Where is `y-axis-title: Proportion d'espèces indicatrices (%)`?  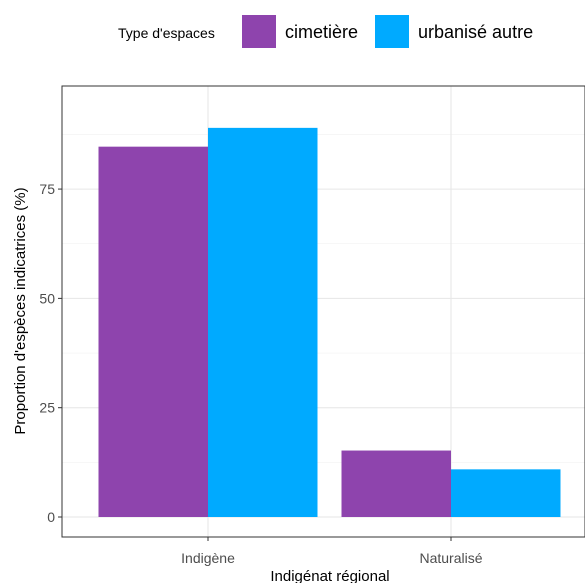
y-axis-title: Proportion d'espèces indicatrices (%) is located at coordinates (20, 310).